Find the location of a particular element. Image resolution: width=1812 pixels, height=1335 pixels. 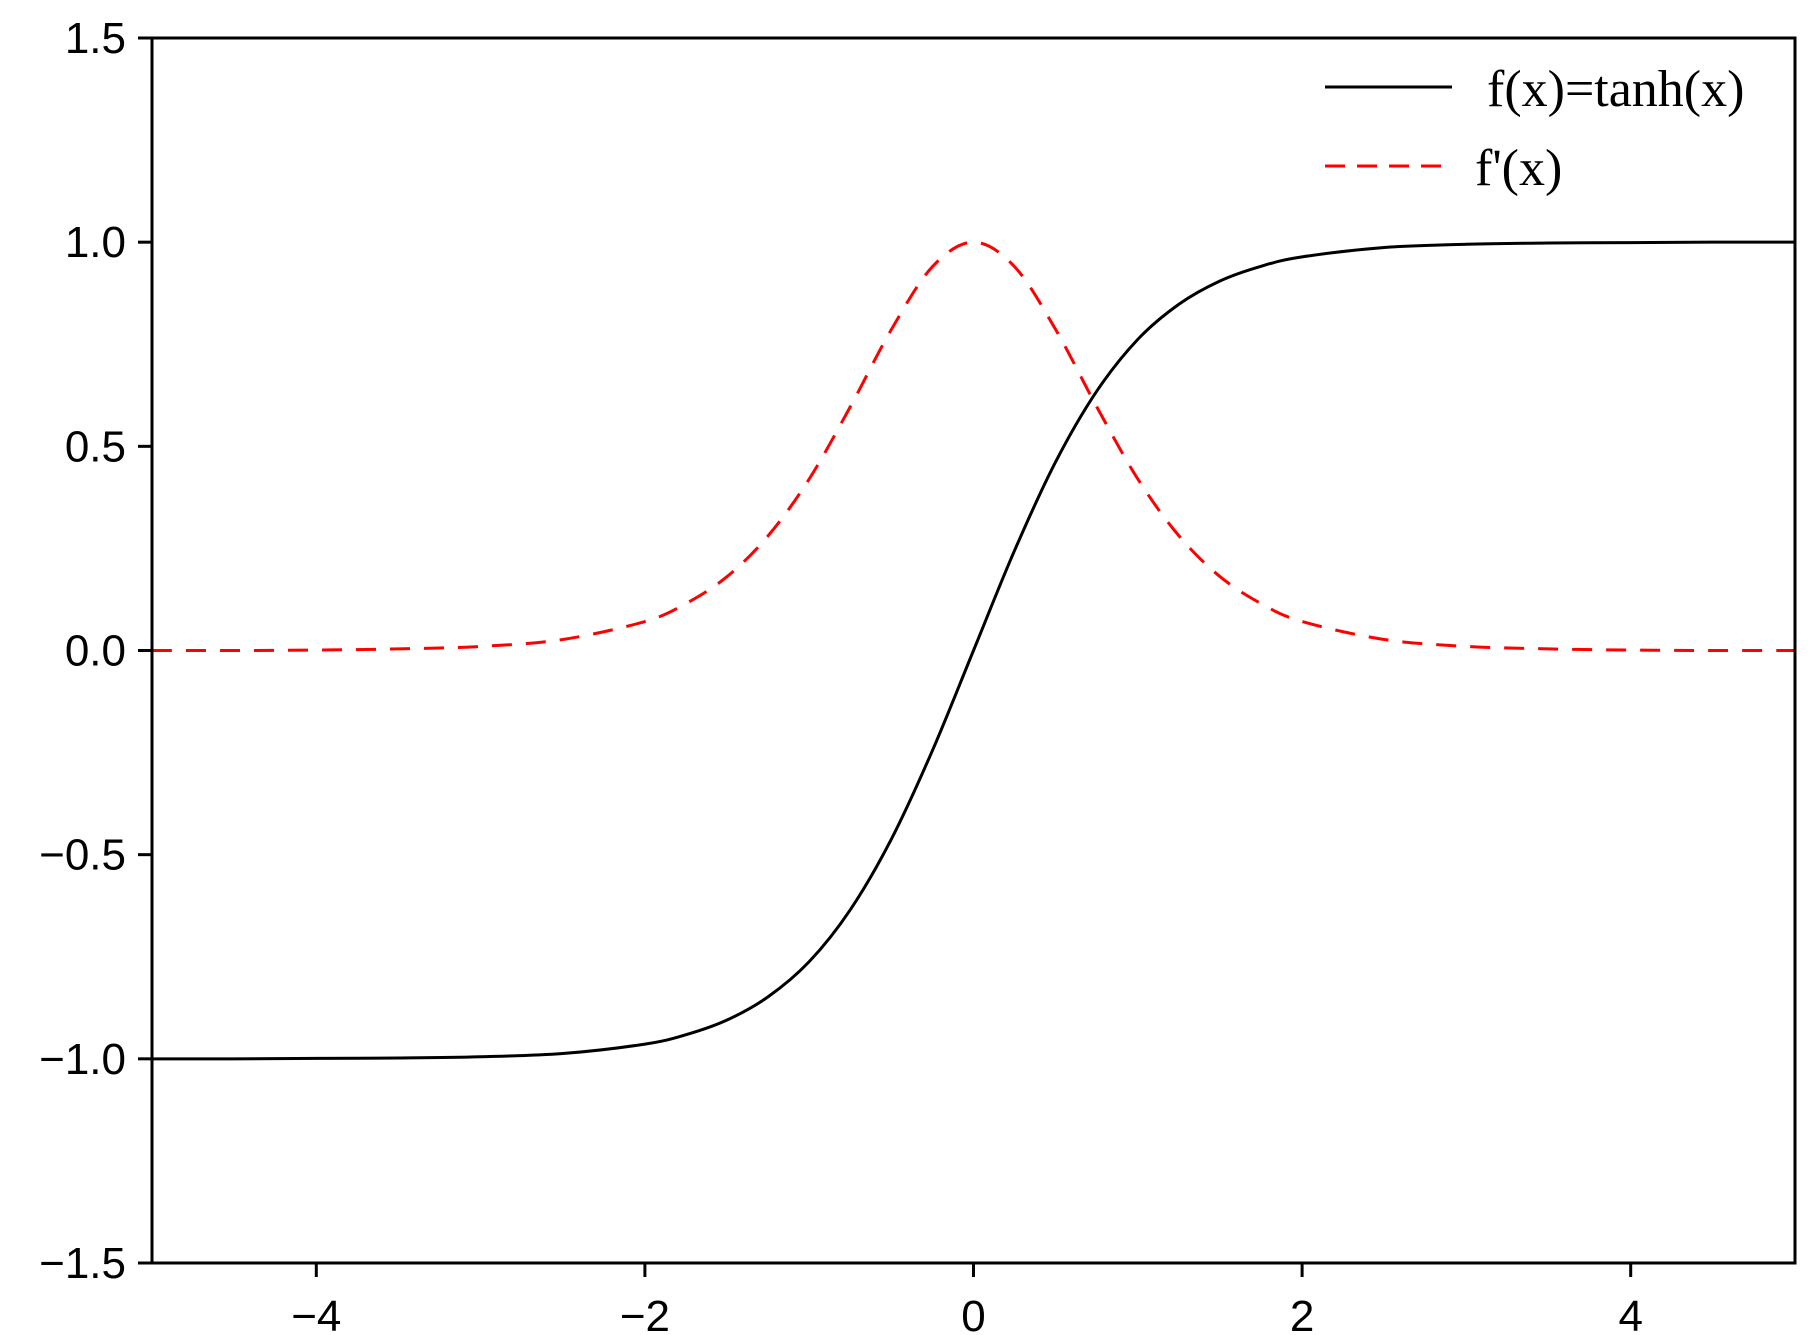

legend-label-derivative: f'(x) is located at coordinates (1518, 168).